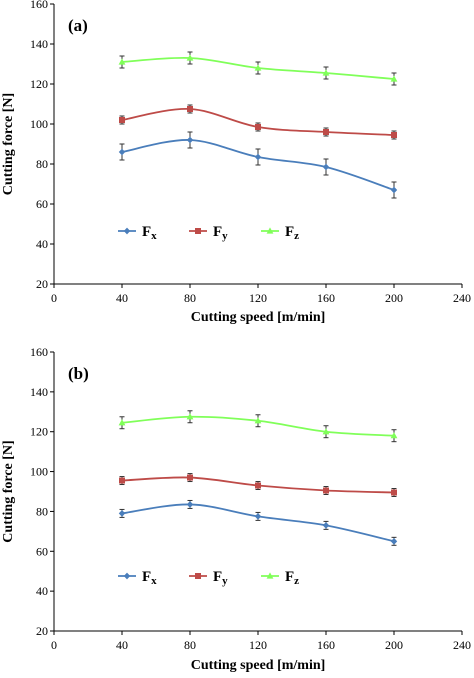  I want to click on series-line, so click(258, 523).